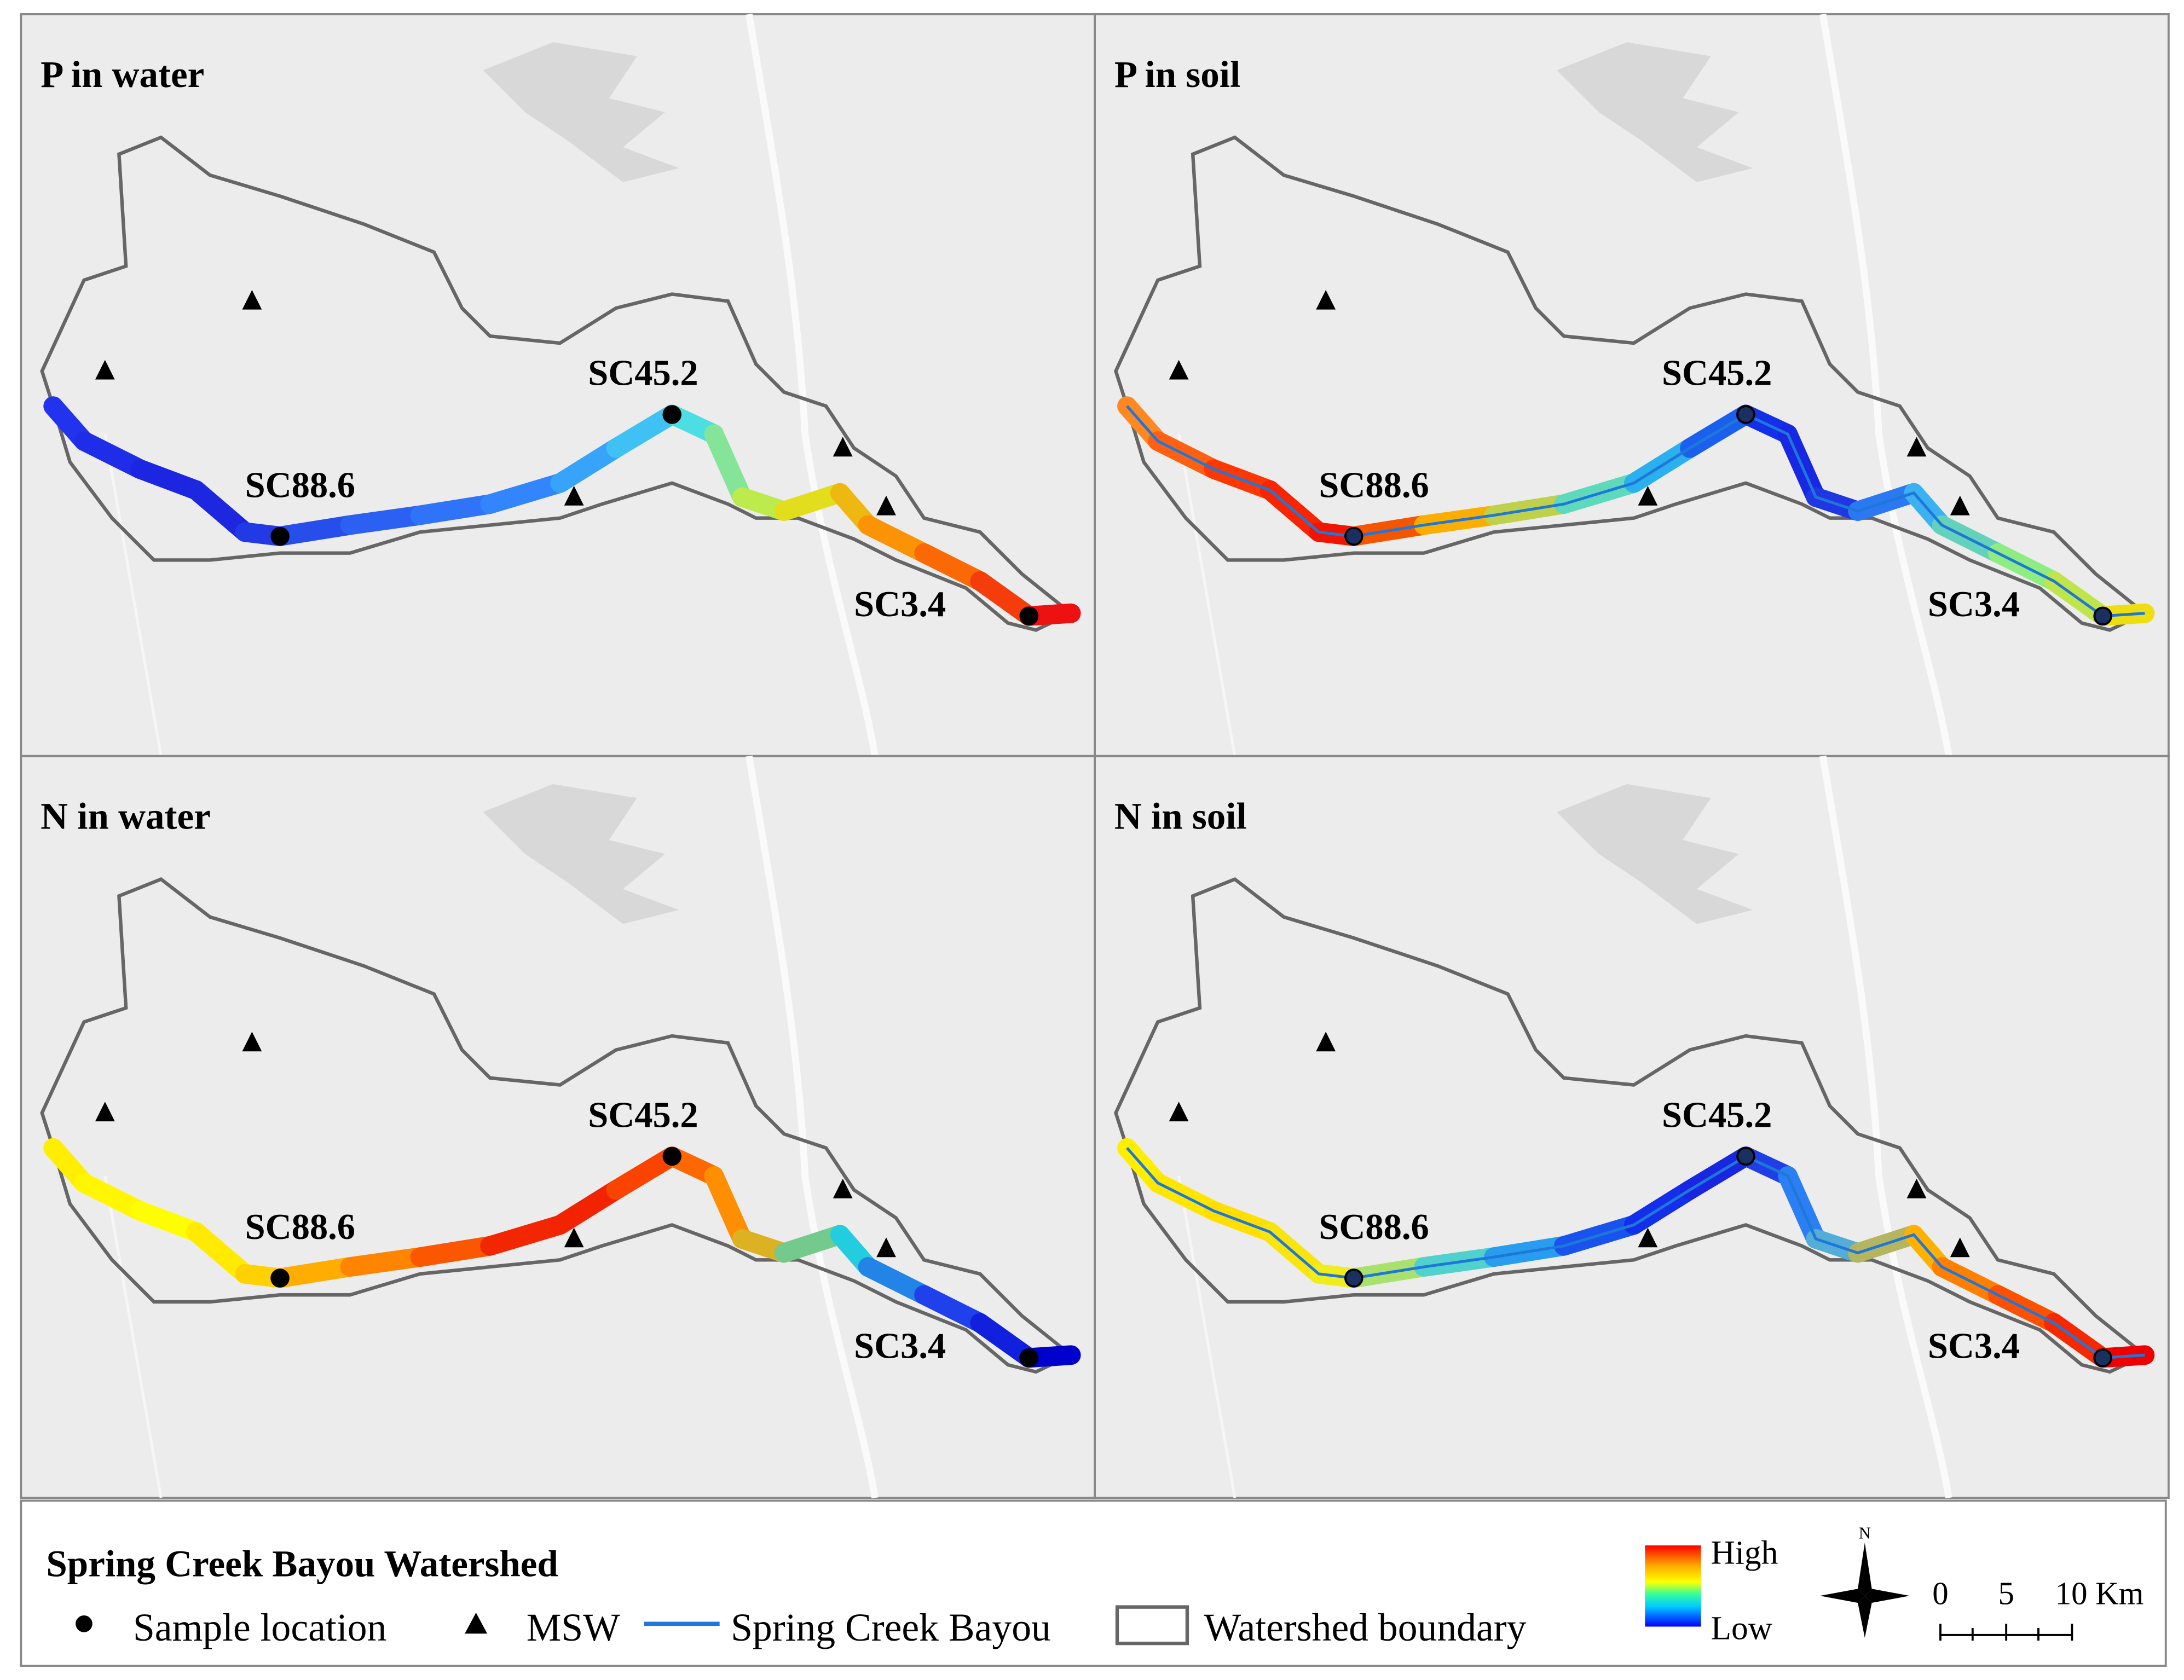 This screenshot has height=1680, width=2184. Describe the element at coordinates (259, 1627) in the screenshot. I see `legend-item: Sample location` at that location.